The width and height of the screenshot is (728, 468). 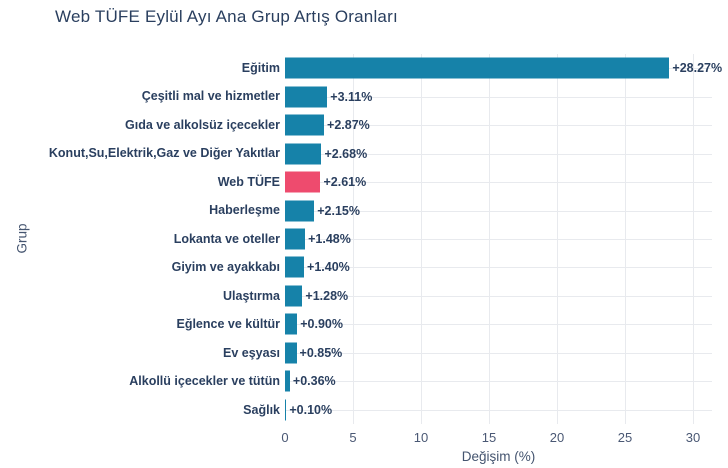 I want to click on bar-highlight, so click(x=303, y=182).